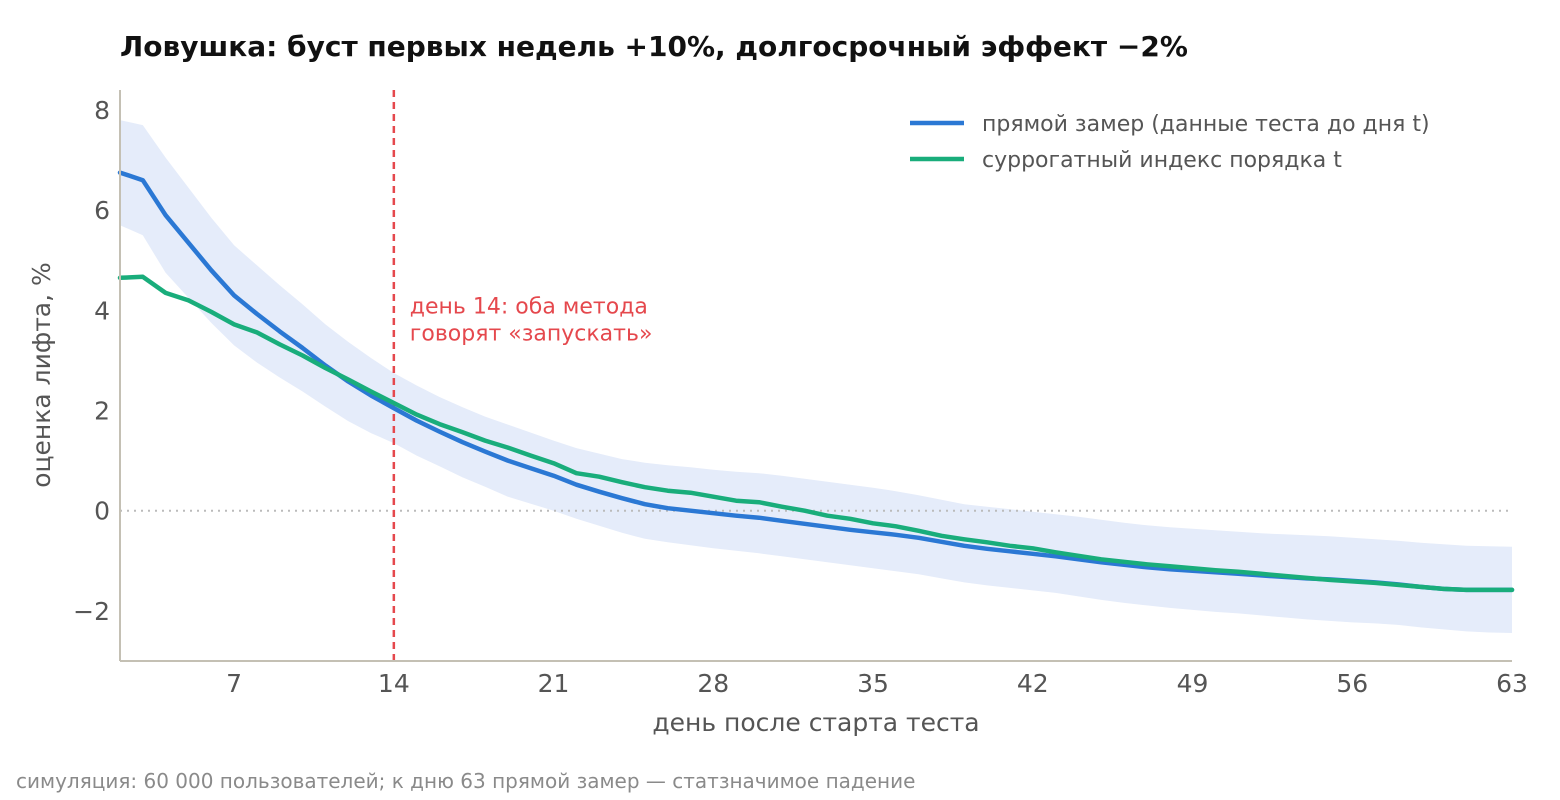 The image size is (1560, 800). What do you see at coordinates (1352, 683) in the screenshot?
I see `x-tick-label: 56` at bounding box center [1352, 683].